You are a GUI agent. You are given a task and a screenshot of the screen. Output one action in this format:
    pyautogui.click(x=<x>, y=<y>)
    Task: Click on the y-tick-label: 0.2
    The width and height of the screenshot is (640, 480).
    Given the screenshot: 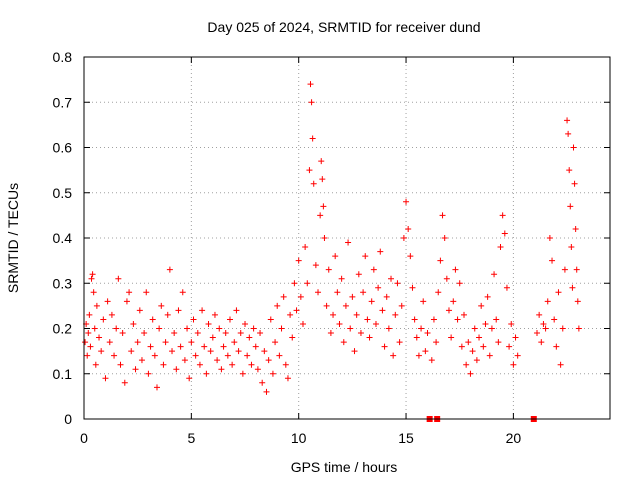 What is the action you would take?
    pyautogui.click(x=63, y=329)
    